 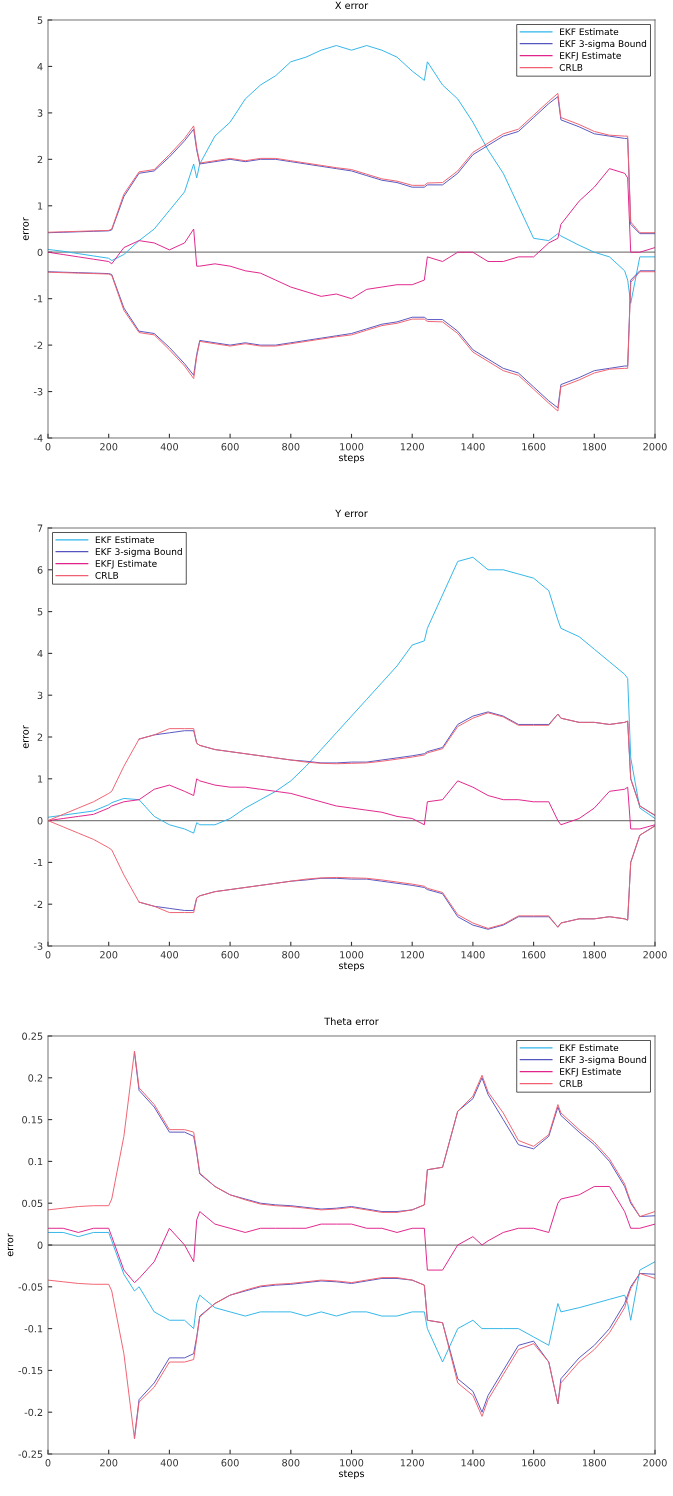 What do you see at coordinates (38, 438) in the screenshot?
I see `y-tick-label: -4` at bounding box center [38, 438].